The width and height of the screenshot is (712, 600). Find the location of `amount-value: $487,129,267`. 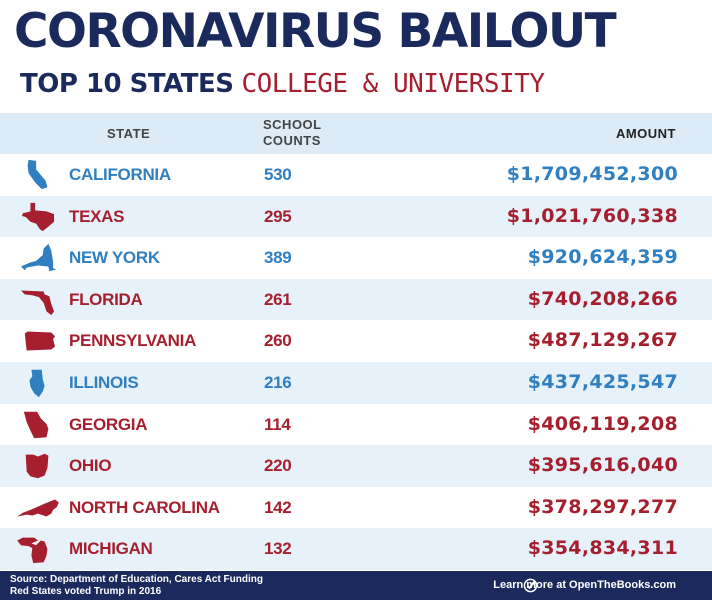

amount-value: $487,129,267 is located at coordinates (602, 340).